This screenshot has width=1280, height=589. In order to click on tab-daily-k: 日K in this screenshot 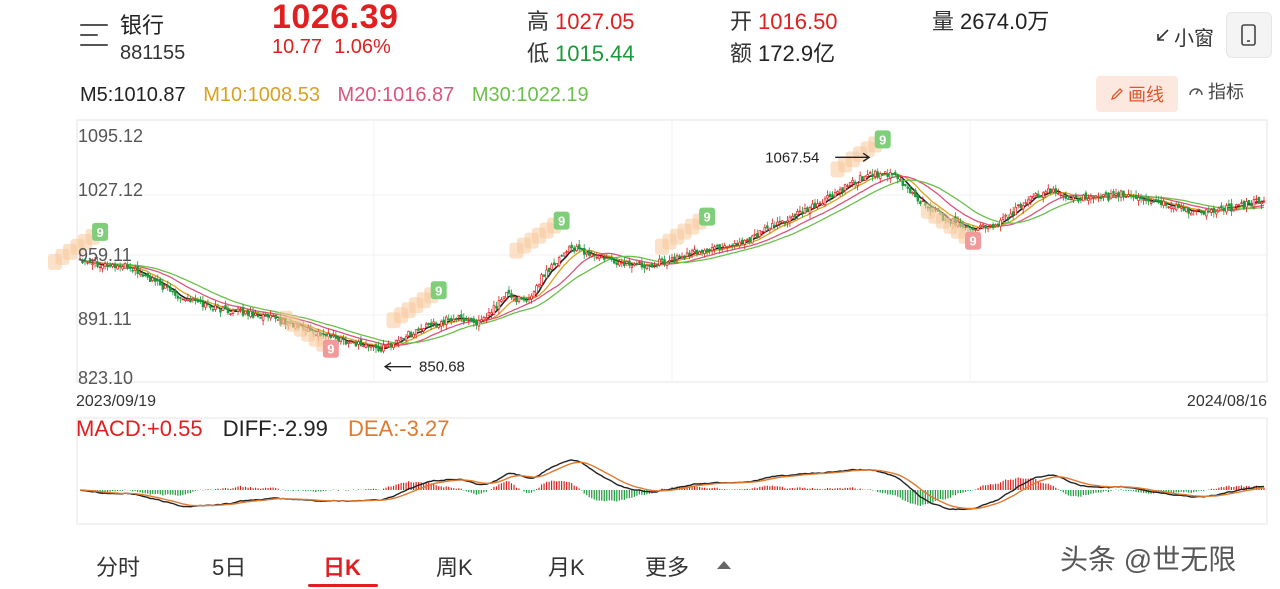, I will do `click(342, 567)`.